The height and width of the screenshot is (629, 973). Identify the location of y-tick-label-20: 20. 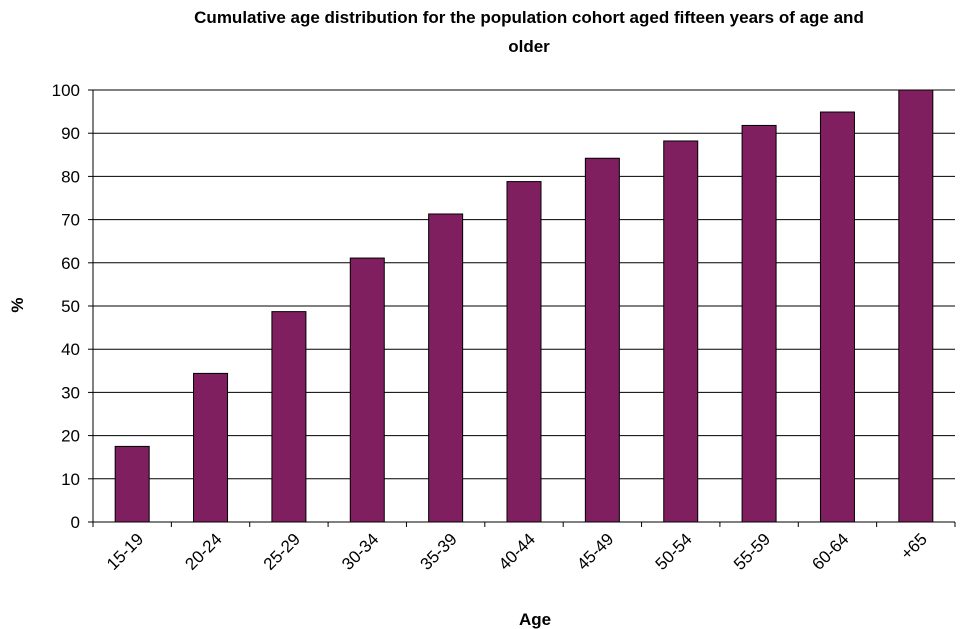
(70, 436).